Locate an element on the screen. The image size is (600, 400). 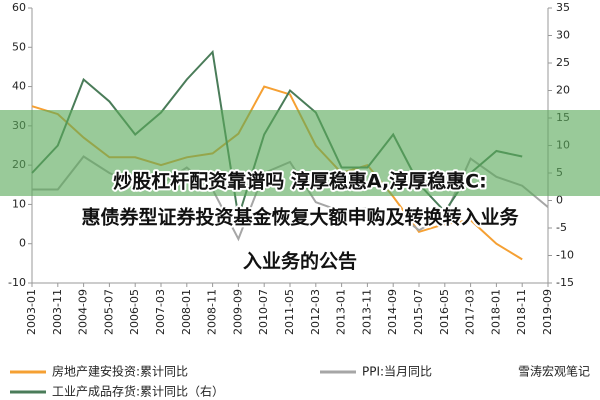
legend-label: PPI:当月同比 is located at coordinates (397, 372).